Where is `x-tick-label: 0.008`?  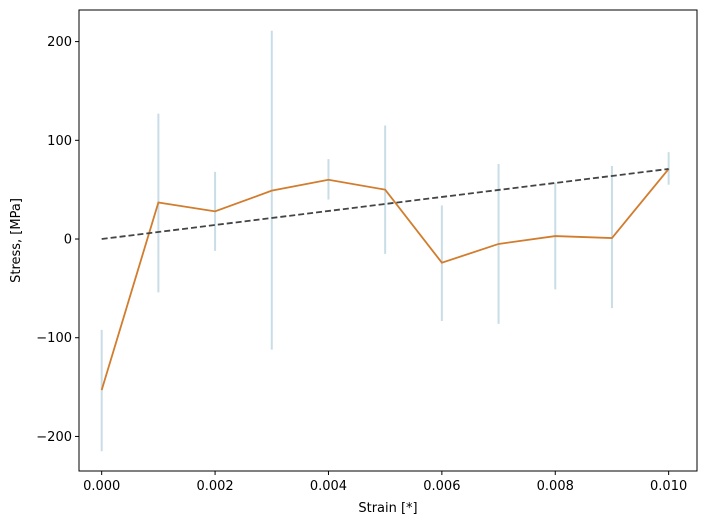 x-tick-label: 0.008 is located at coordinates (555, 486).